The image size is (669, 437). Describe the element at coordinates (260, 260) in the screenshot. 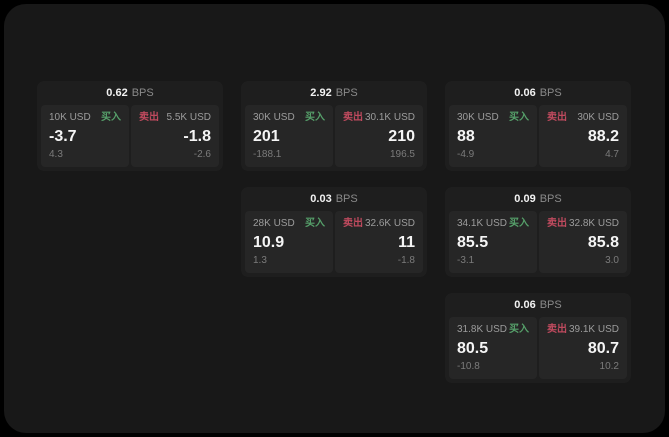

I see `buy-sub-value: 1.3` at that location.